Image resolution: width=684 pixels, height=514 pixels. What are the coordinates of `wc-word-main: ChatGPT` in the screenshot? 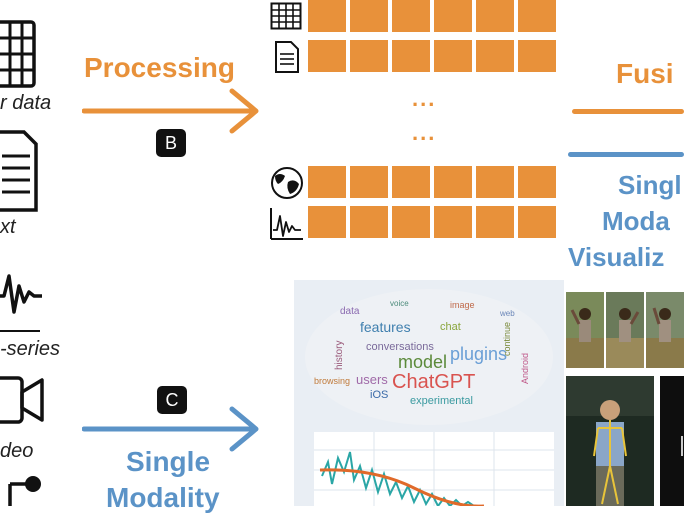 It's located at (433, 382).